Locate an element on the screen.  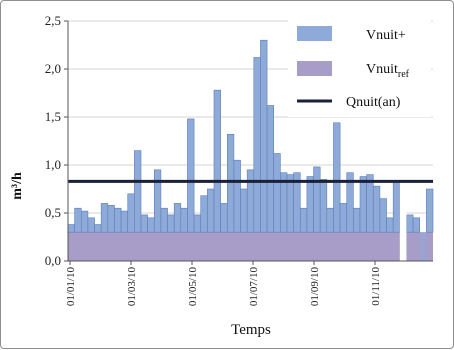
legend-label-qnuit: Qnuit(an) is located at coordinates (373, 102).